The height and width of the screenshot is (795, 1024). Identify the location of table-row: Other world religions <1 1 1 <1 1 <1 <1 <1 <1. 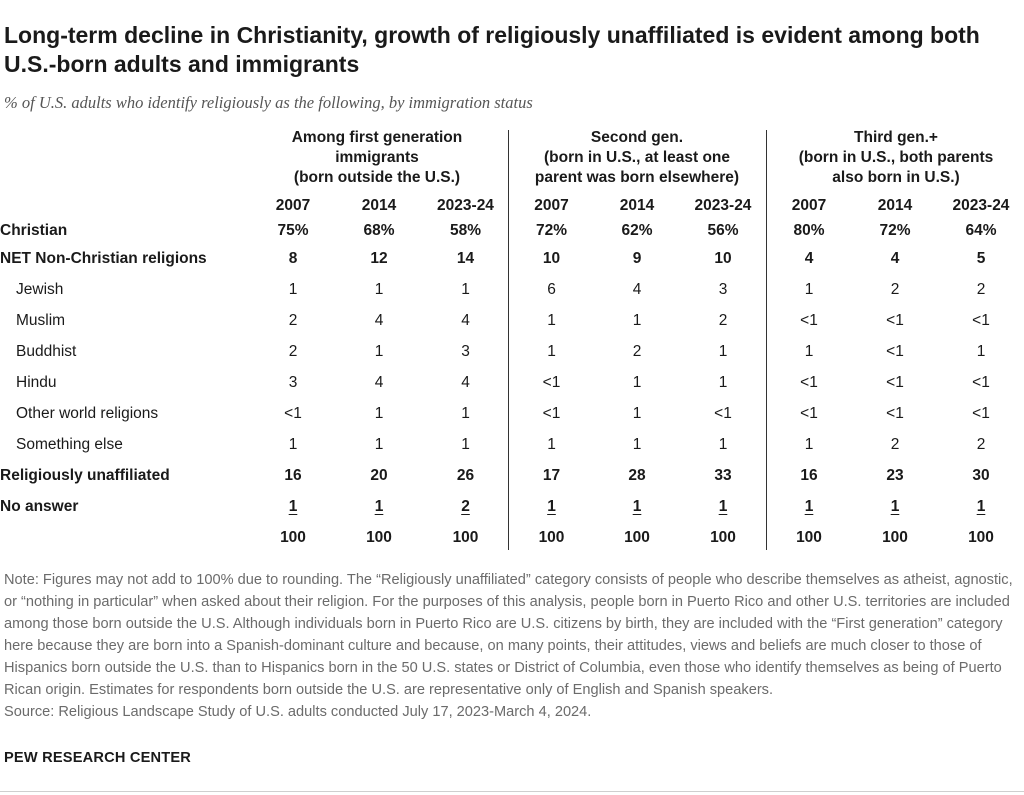
(512, 413).